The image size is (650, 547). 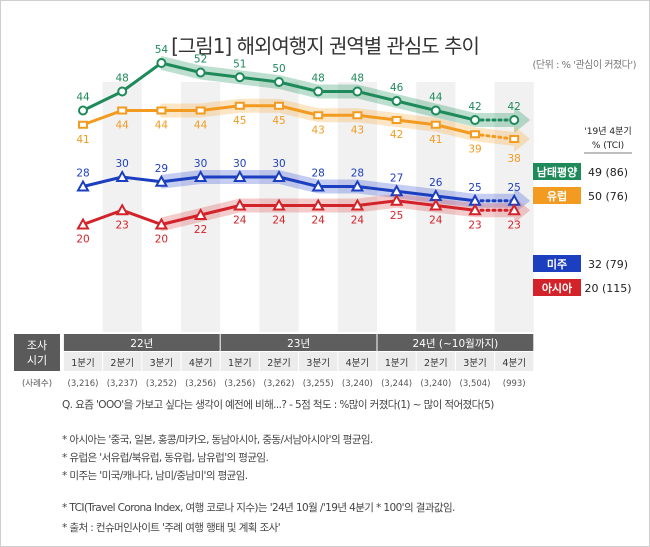 I want to click on quarter-label: 3분기, so click(x=318, y=363).